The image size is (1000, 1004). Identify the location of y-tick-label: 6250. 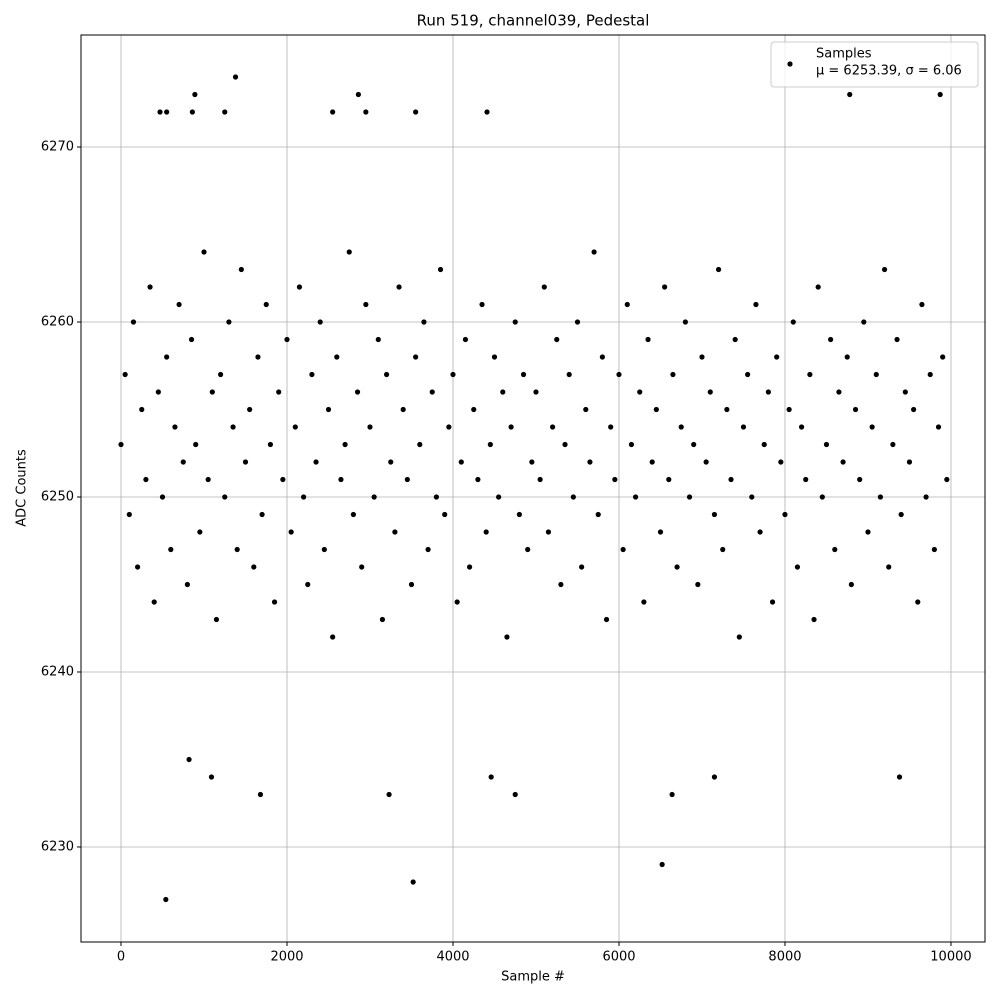
(57, 496).